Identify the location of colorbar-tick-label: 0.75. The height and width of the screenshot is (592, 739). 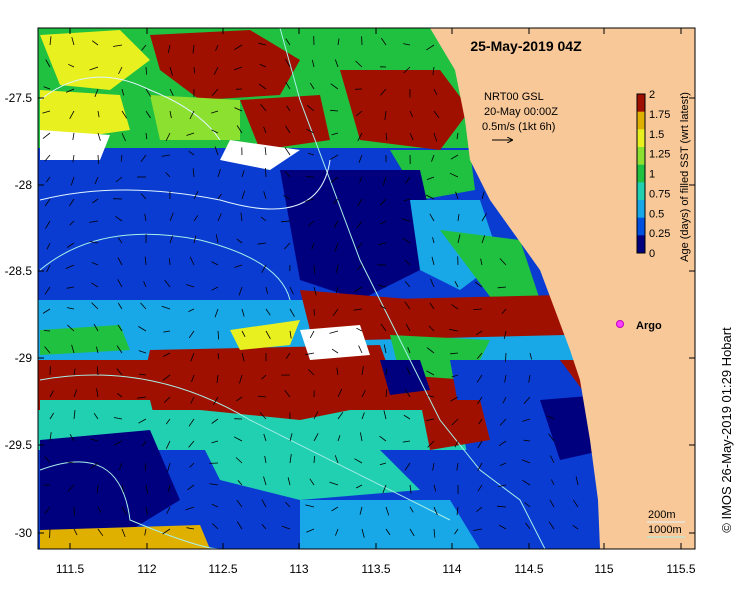
(659, 194).